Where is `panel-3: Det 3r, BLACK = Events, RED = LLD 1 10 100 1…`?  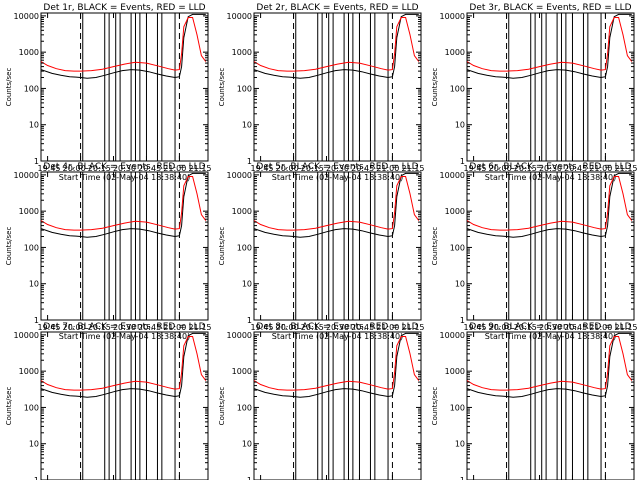 panel-3: Det 3r, BLACK = Events, RED = LLD 1 10 100 1… is located at coordinates (534, 92).